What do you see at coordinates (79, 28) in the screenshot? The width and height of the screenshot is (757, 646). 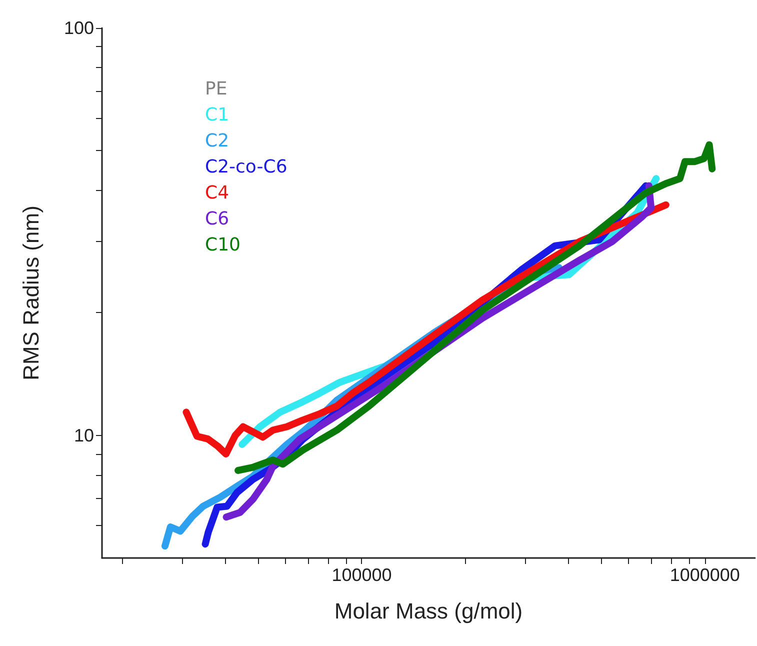 I see `y-tick-label: 100` at bounding box center [79, 28].